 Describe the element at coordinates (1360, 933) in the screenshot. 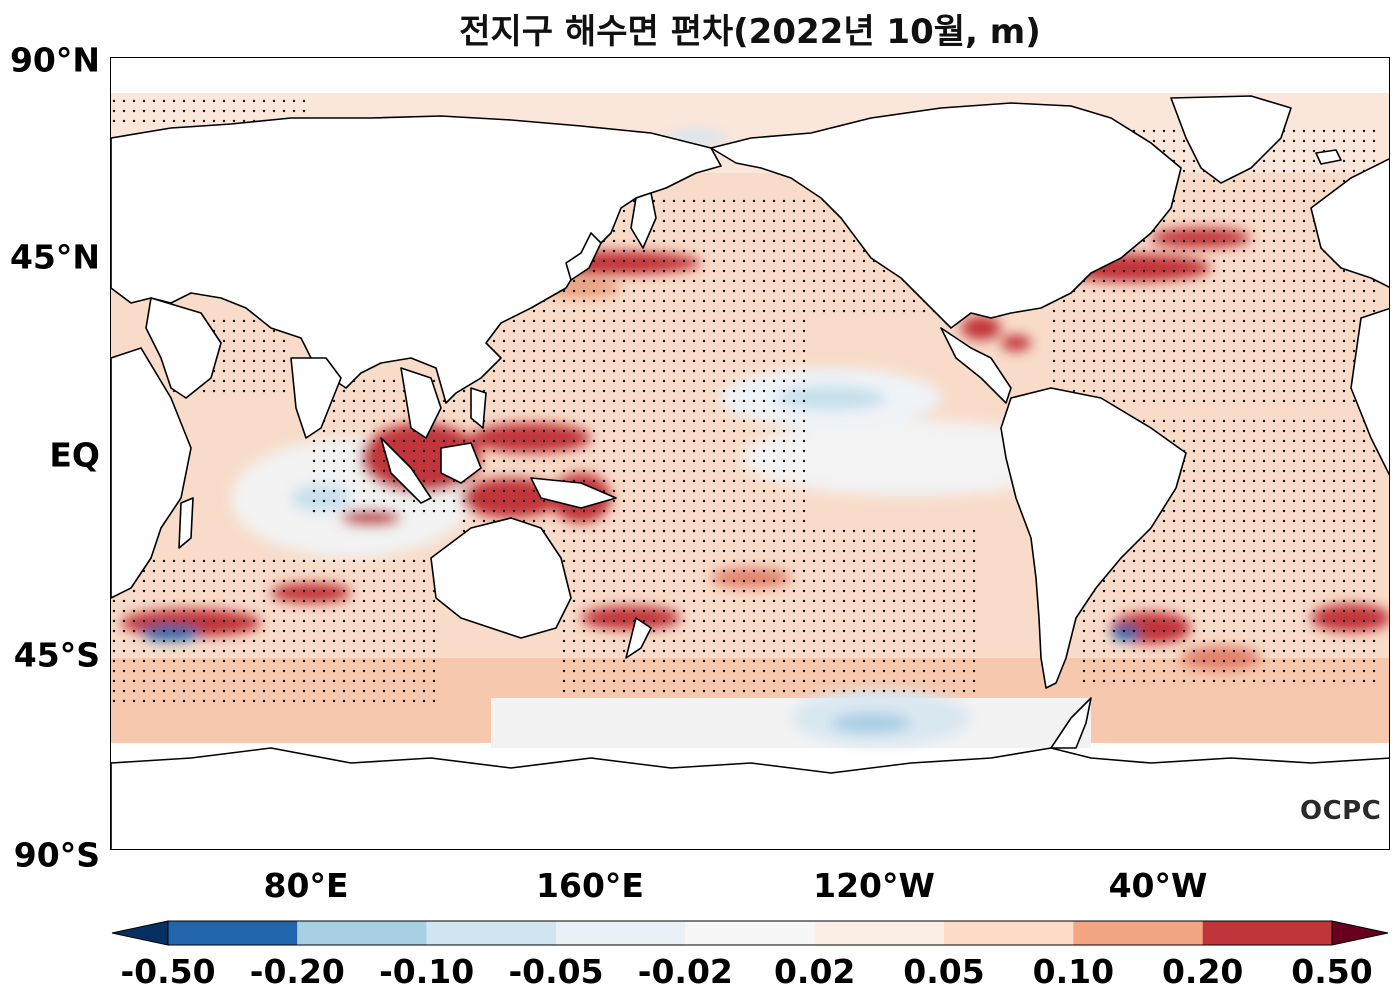

I see `colorbar-extend-high` at that location.